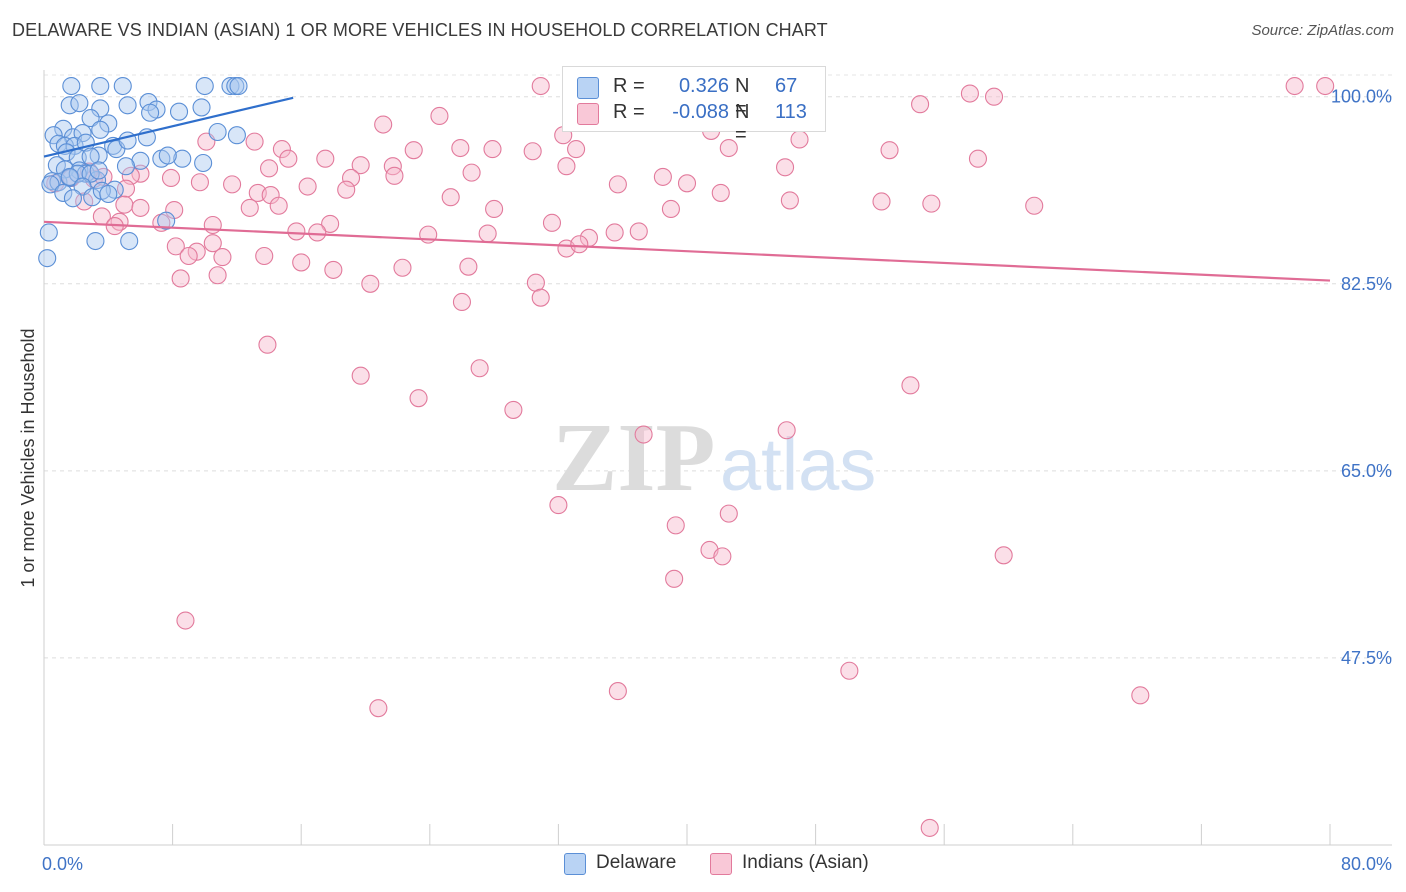  What do you see at coordinates (1366, 471) in the screenshot?
I see `y-tick-label: 65.0%` at bounding box center [1366, 471].